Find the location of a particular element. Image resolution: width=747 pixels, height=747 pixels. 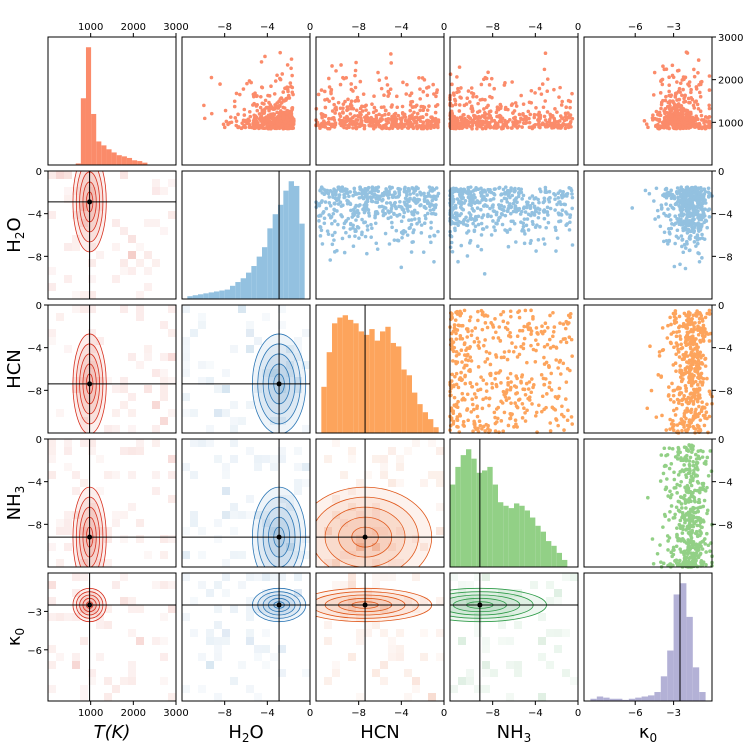

panel-NH3-kappa0 is located at coordinates (648, 503).